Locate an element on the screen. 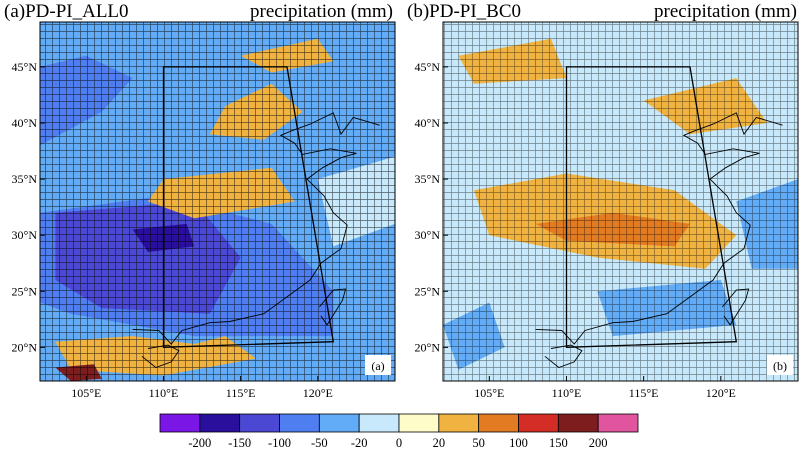 The image size is (802, 452). colorbar-label: -200 is located at coordinates (199, 443).